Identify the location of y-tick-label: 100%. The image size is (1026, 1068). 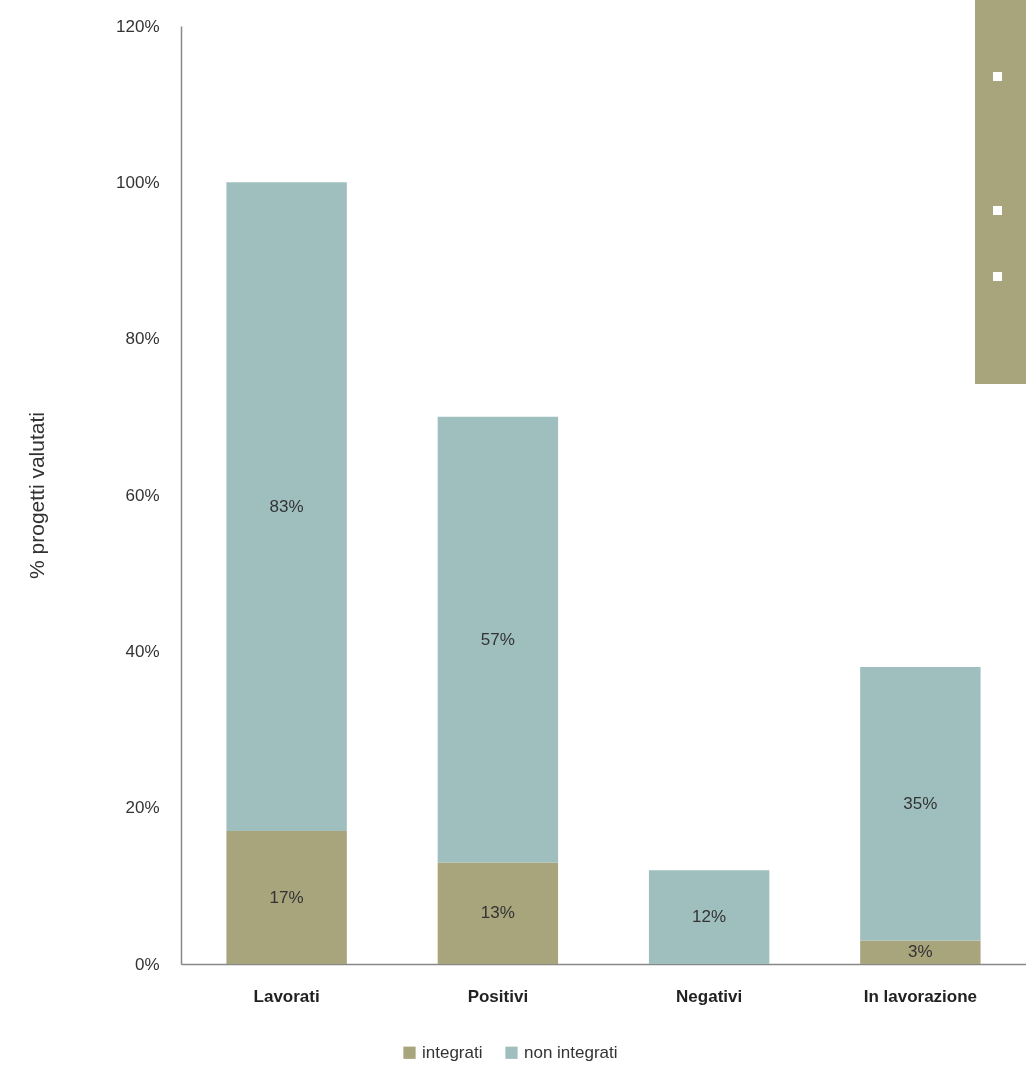
(138, 182).